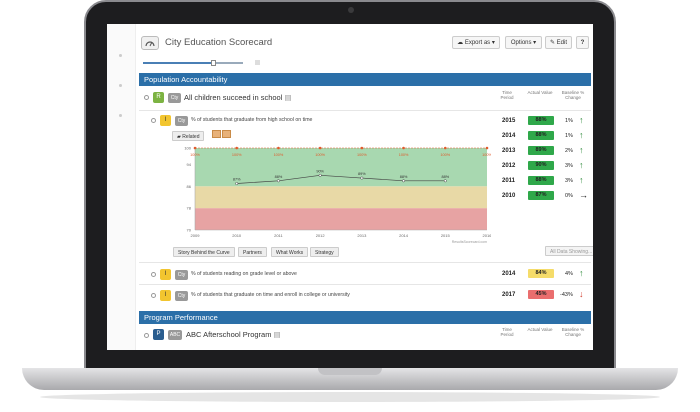 The width and height of the screenshot is (700, 412). What do you see at coordinates (362, 235) in the screenshot?
I see `x-tick-label: 2013` at bounding box center [362, 235].